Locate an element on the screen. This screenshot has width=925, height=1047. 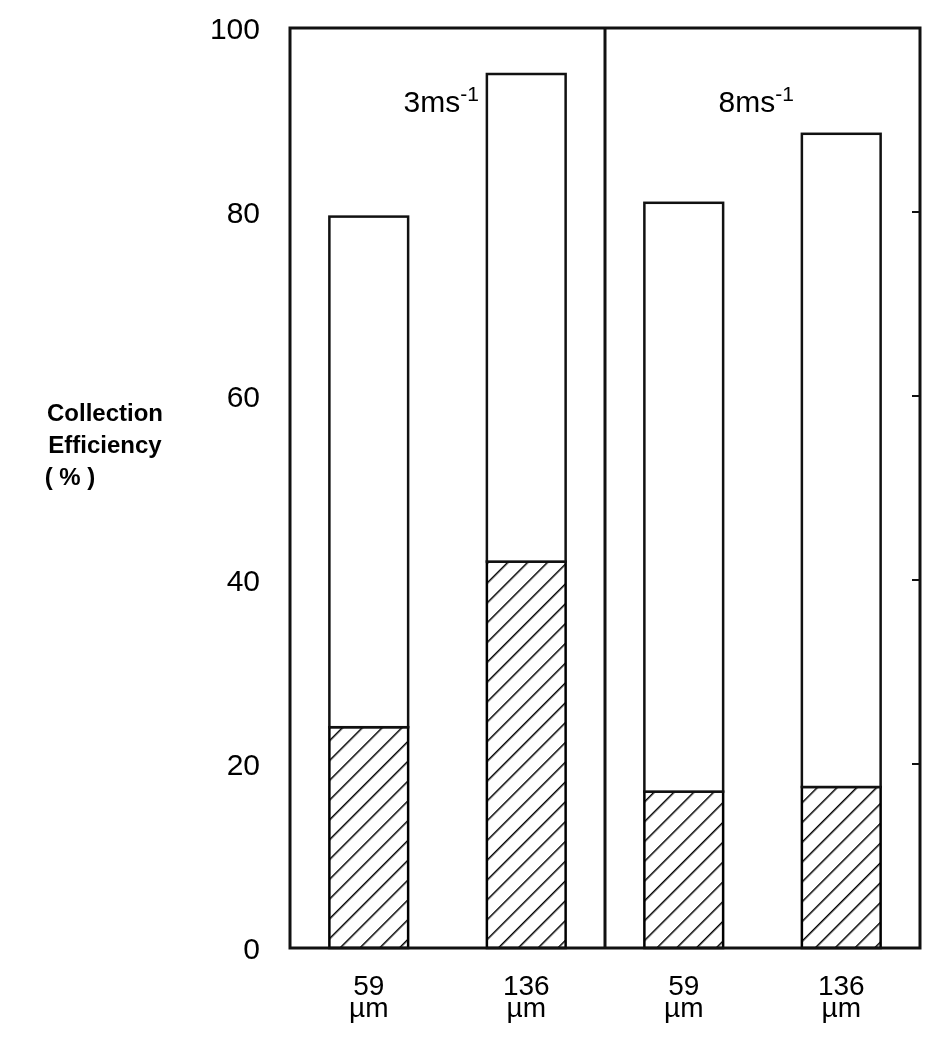
y-tick-label: 0 is located at coordinates (251, 948).